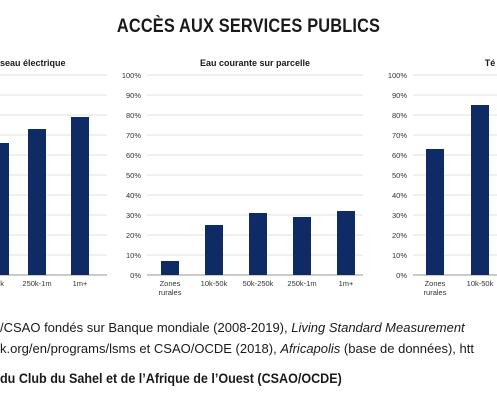 The height and width of the screenshot is (418, 497). Describe the element at coordinates (258, 283) in the screenshot. I see `x-tick-label: 50k-250k` at that location.